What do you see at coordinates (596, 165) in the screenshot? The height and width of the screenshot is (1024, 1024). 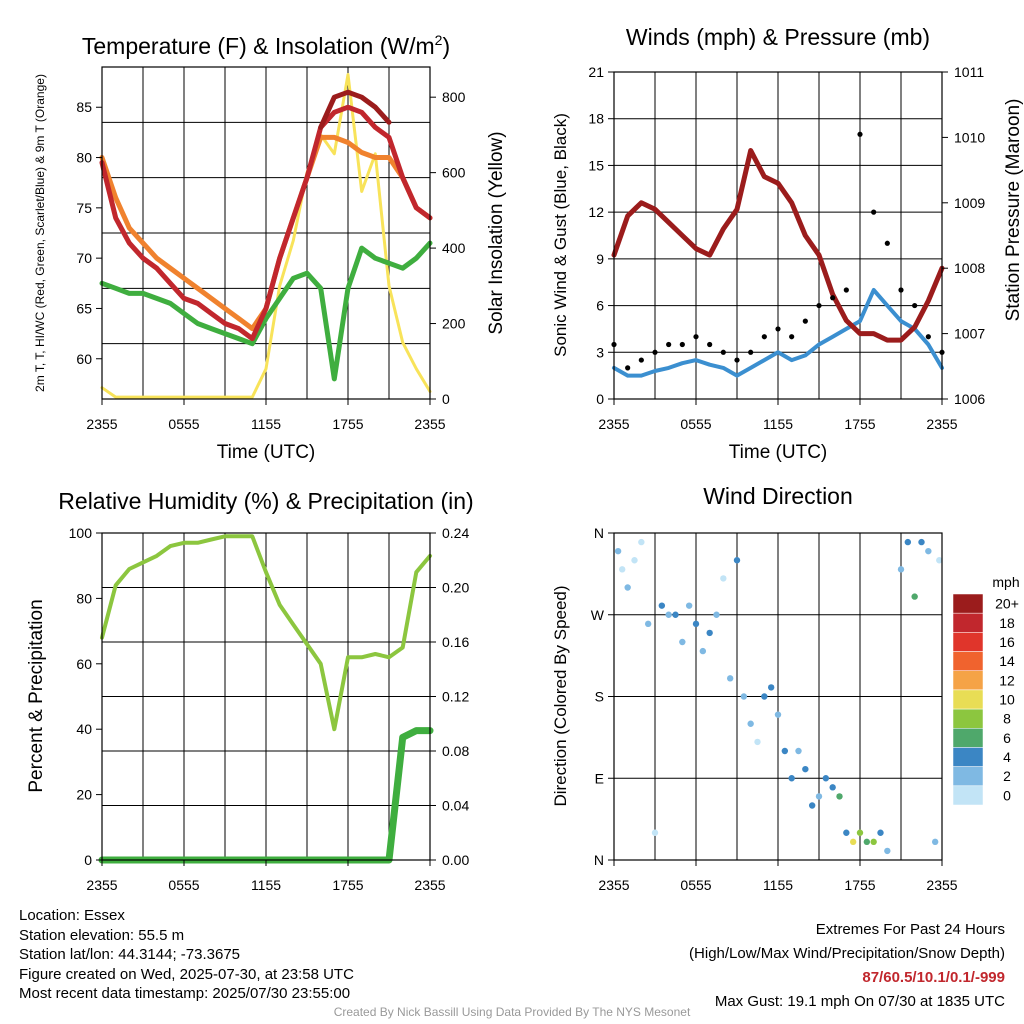 I see `y-tick-label: 15` at bounding box center [596, 165].